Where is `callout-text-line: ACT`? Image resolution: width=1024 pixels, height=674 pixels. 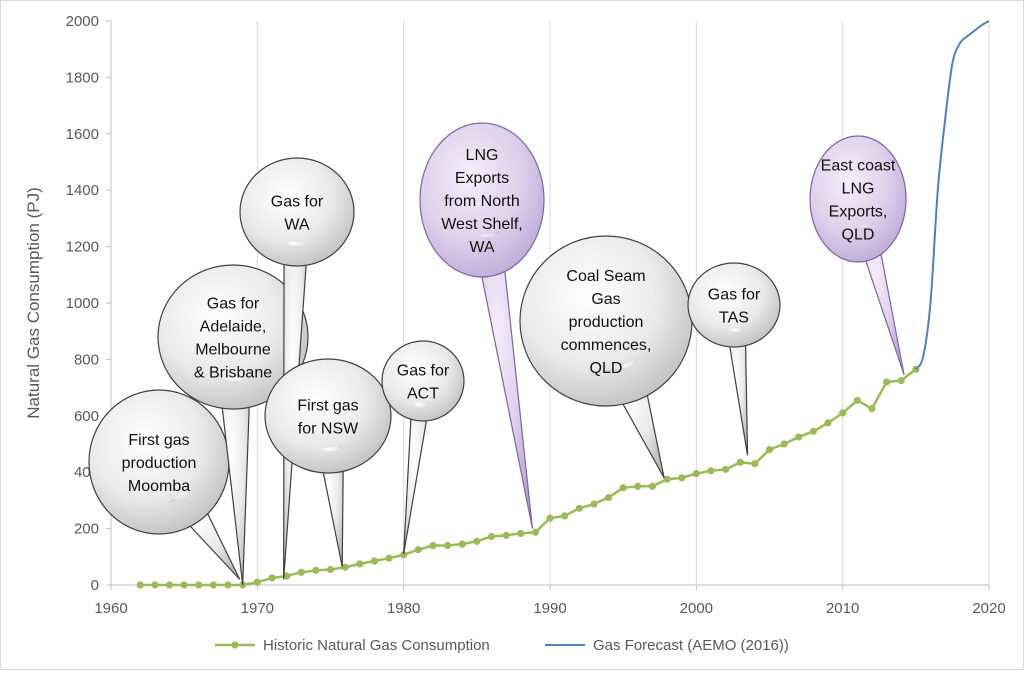
callout-text-line: ACT is located at coordinates (423, 394).